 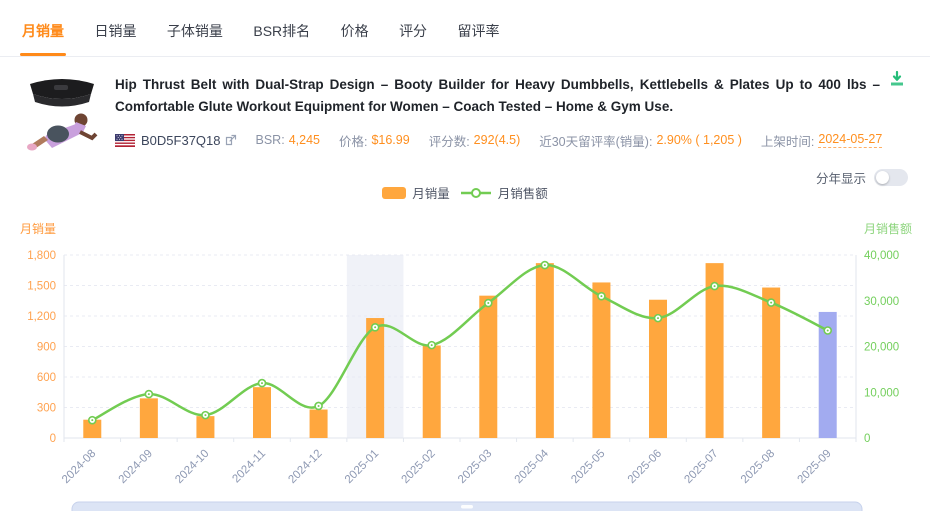 What do you see at coordinates (475, 467) in the screenshot?
I see `x-axis-label-2025-03: 2025-03` at bounding box center [475, 467].